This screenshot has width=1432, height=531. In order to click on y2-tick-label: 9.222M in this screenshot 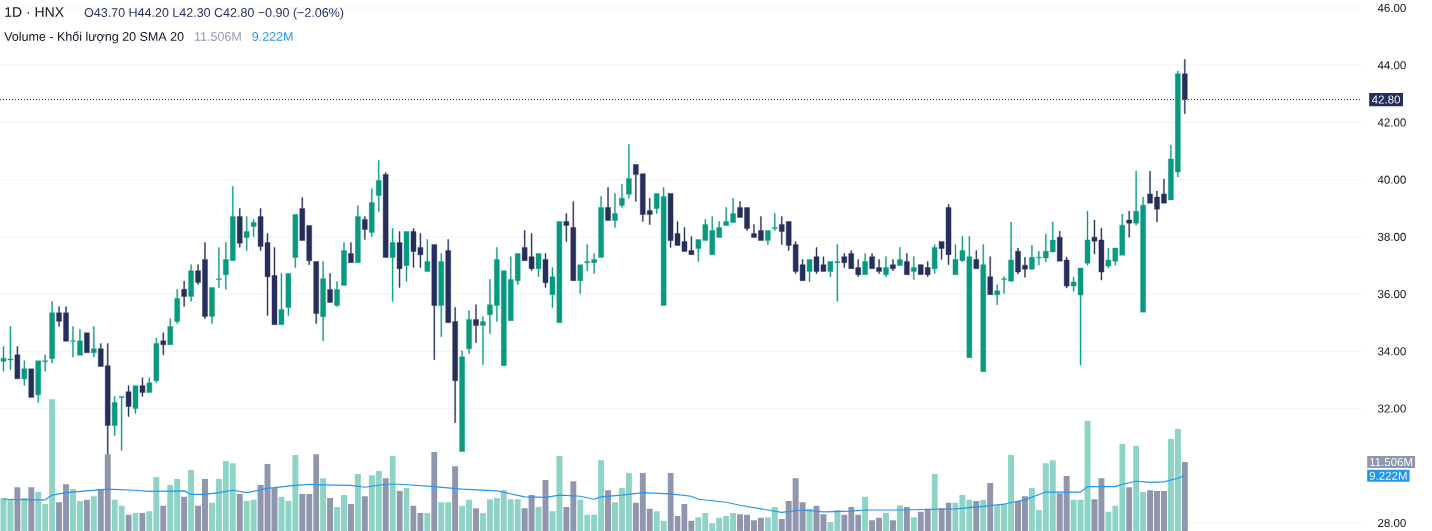, I will do `click(1388, 475)`.